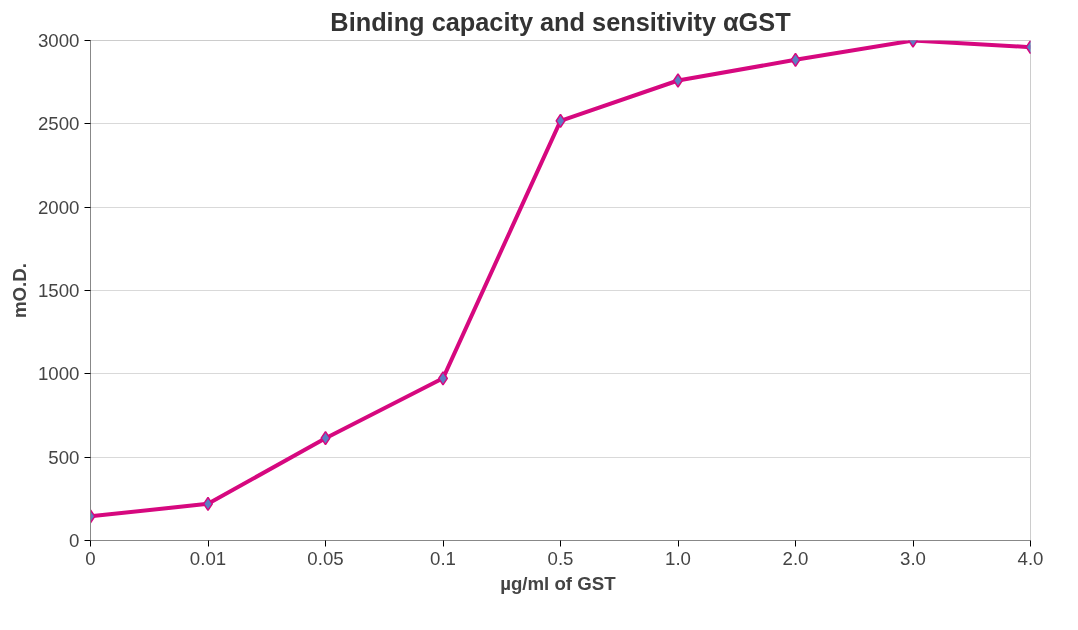 This screenshot has width=1078, height=630. Describe the element at coordinates (59, 40) in the screenshot. I see `y-tick-label: 3000` at that location.